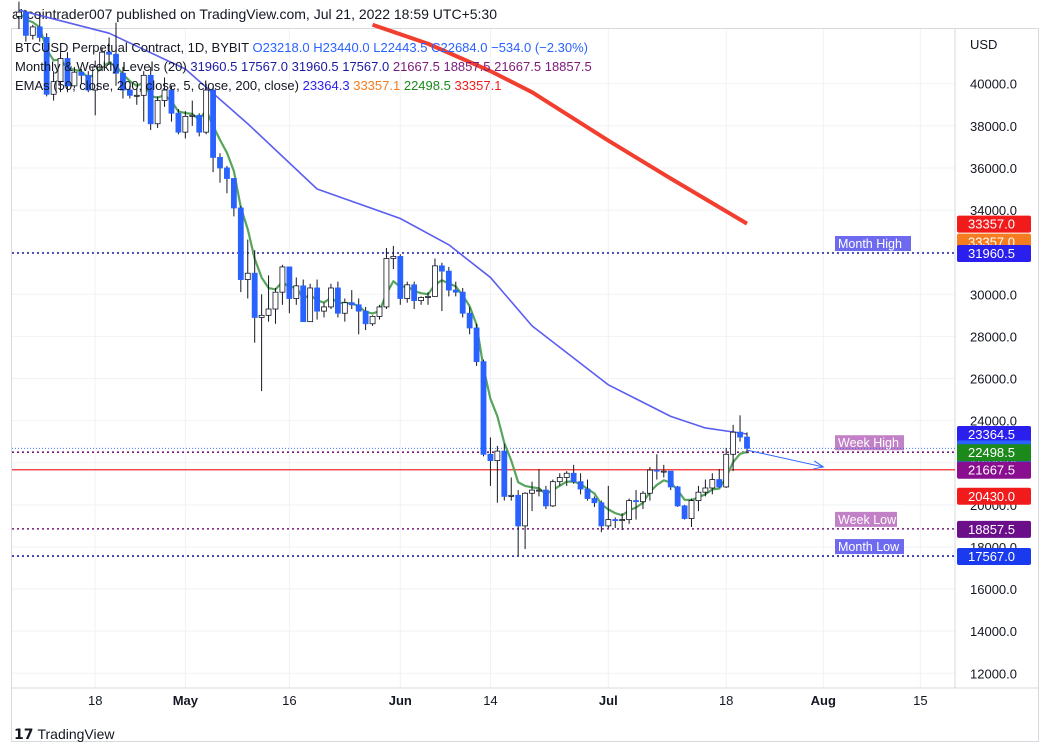  I want to click on projection-arrow, so click(785, 458).